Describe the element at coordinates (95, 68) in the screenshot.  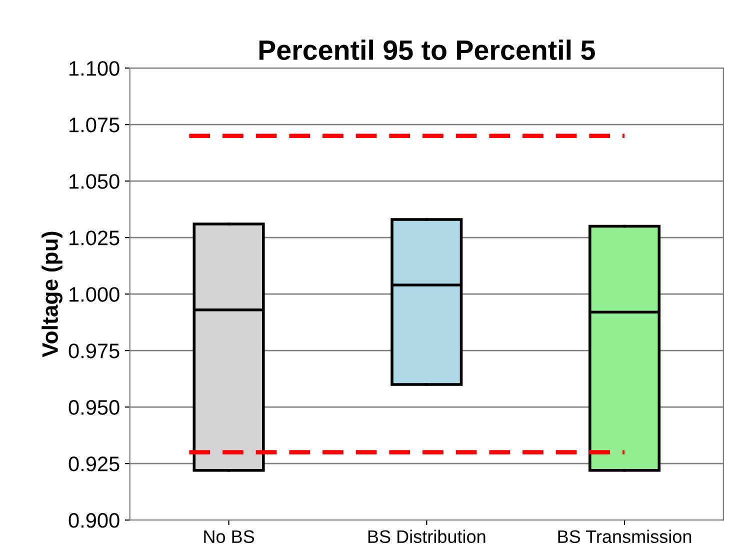
I see `y-tick-label: 1.100` at that location.